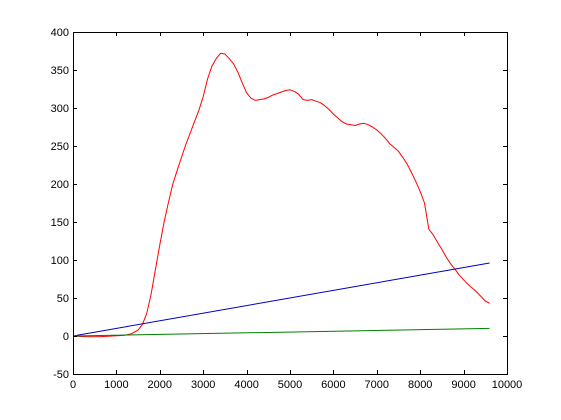 This screenshot has height=420, width=561. What do you see at coordinates (60, 71) in the screenshot?
I see `y-tick-label: 350` at bounding box center [60, 71].